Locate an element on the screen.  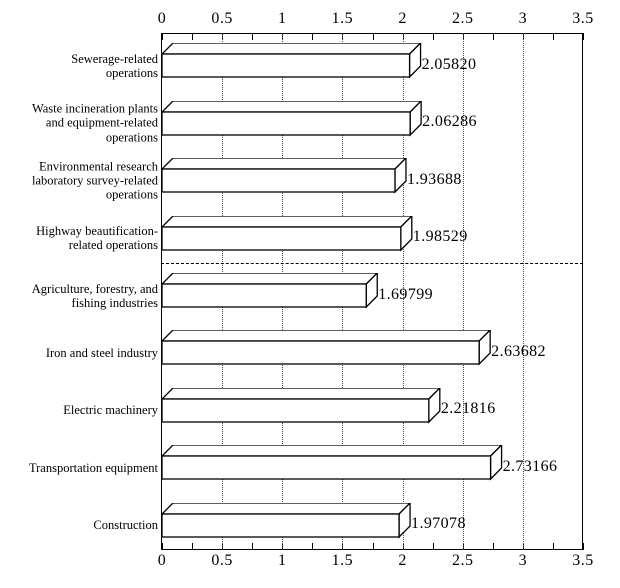
axis-tick-label-bottom: 3 is located at coordinates (523, 560).